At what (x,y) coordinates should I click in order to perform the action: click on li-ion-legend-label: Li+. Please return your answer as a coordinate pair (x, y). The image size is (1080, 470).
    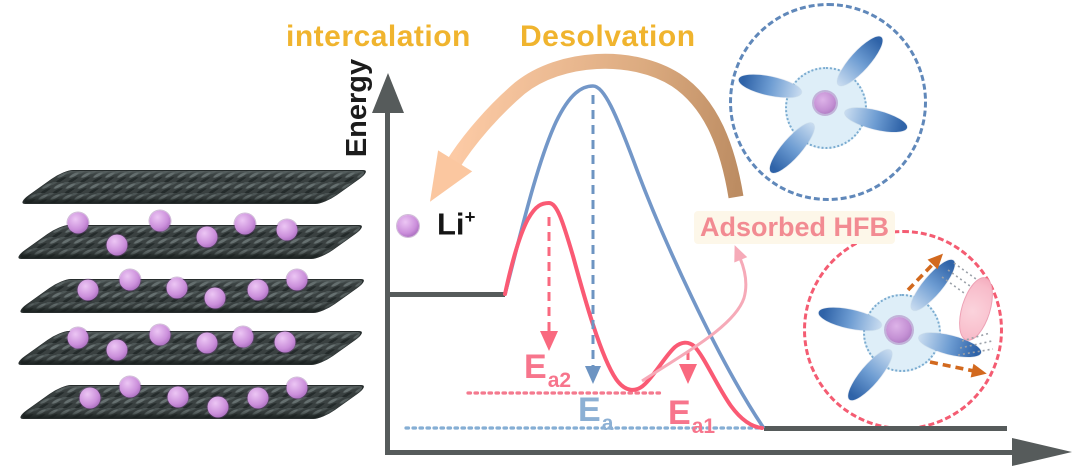
    Looking at the image, I should click on (456, 224).